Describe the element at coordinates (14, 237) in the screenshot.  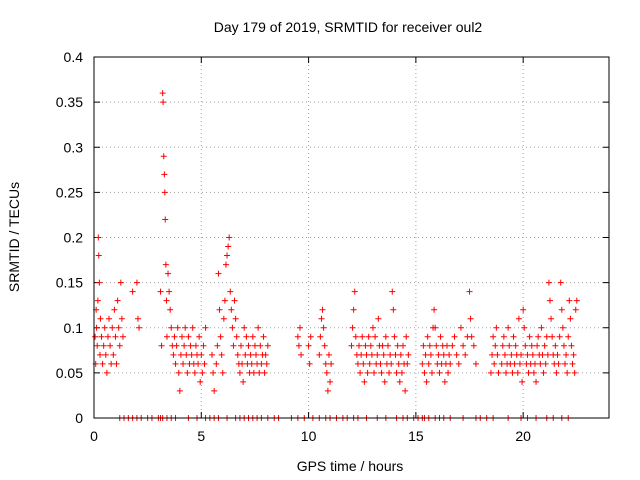
I see `y-axis-label: SRMTID / TECUs` at that location.